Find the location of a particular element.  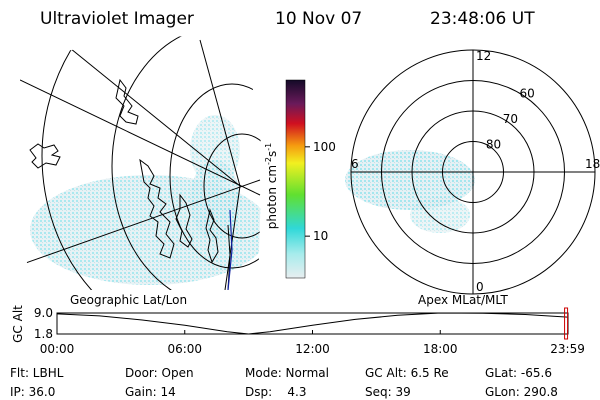

mlt-label: 0 is located at coordinates (480, 287).